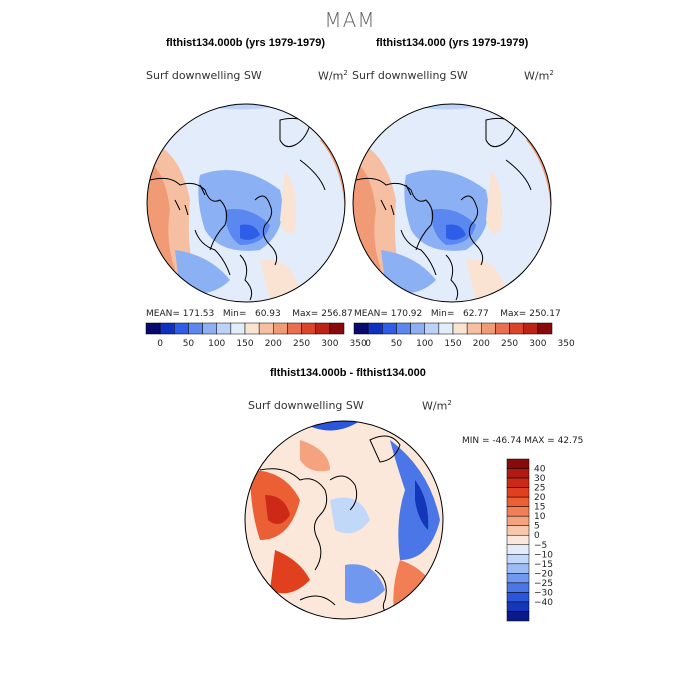 The height and width of the screenshot is (700, 700). Describe the element at coordinates (329, 344) in the screenshot. I see `colorbar-left-tick-label: 300` at that location.